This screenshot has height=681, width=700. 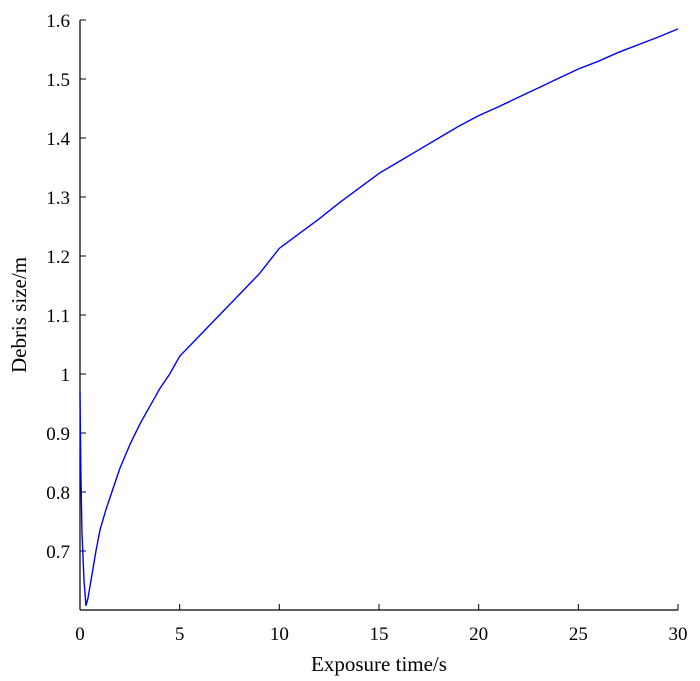 What do you see at coordinates (180, 634) in the screenshot?
I see `x-tick-label: 5` at bounding box center [180, 634].